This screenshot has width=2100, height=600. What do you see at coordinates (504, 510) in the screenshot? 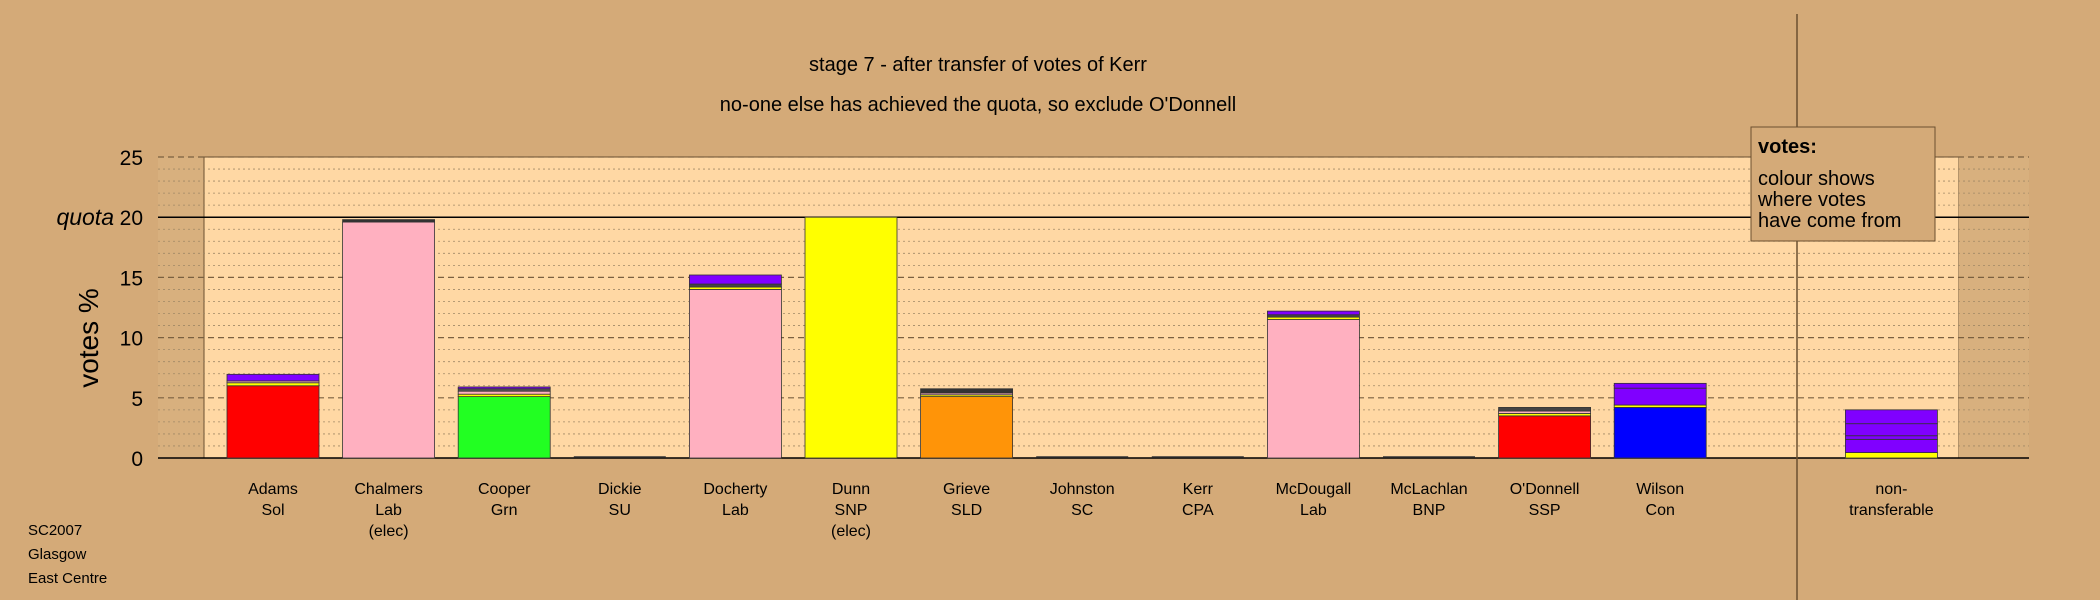
I see `x-tick-label: Grn` at bounding box center [504, 510].